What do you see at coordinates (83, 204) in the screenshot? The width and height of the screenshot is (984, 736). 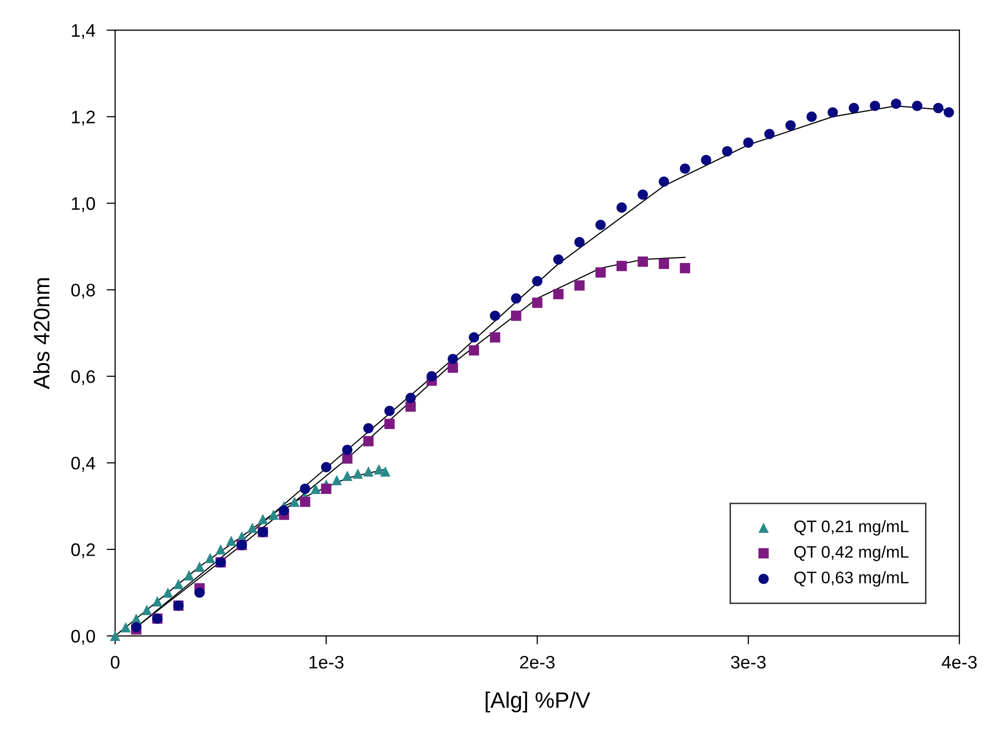 I see `y-tick-label: 1,0` at bounding box center [83, 204].